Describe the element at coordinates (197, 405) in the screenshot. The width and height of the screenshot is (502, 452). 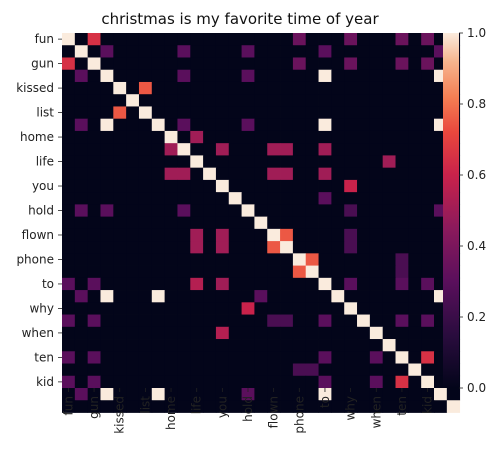
I see `x-tick-label: life` at that location.